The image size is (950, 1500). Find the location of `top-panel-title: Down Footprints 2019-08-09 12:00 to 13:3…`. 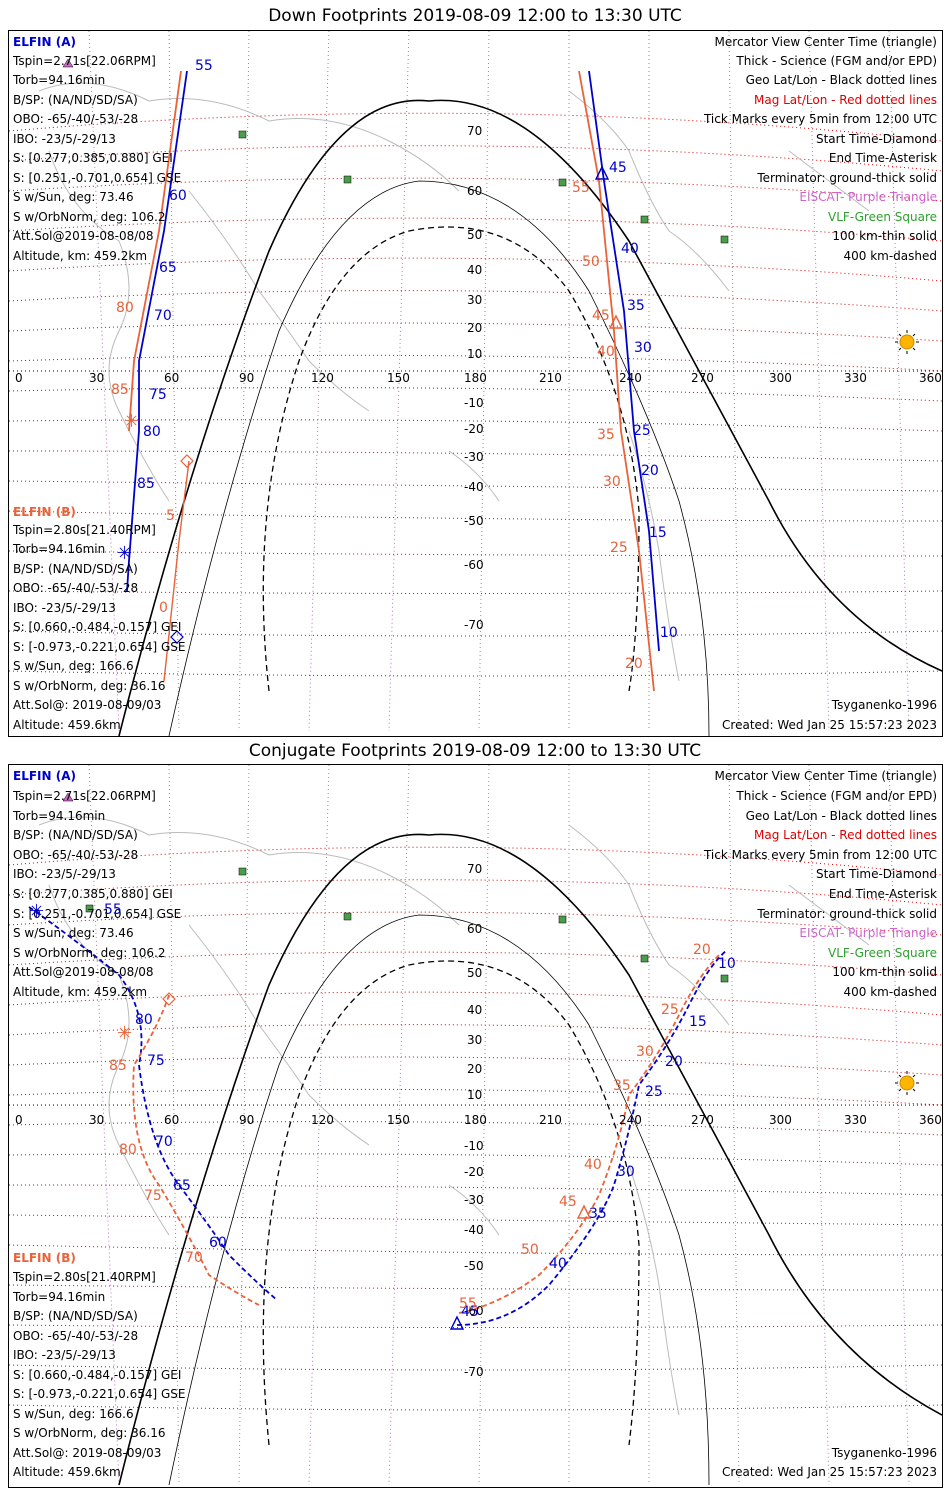

top-panel-title: Down Footprints 2019-08-09 12:00 to 13:3… is located at coordinates (475, 16).